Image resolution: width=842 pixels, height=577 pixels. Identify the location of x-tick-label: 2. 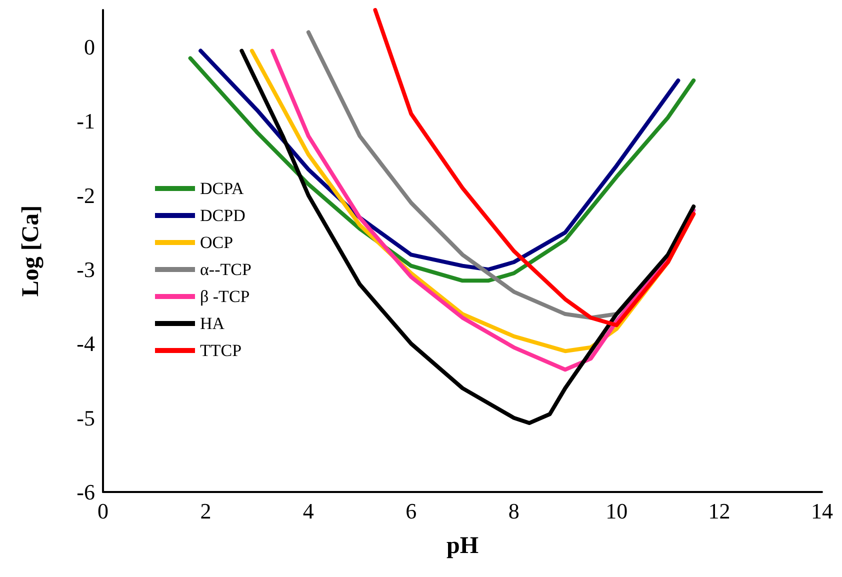
(206, 511).